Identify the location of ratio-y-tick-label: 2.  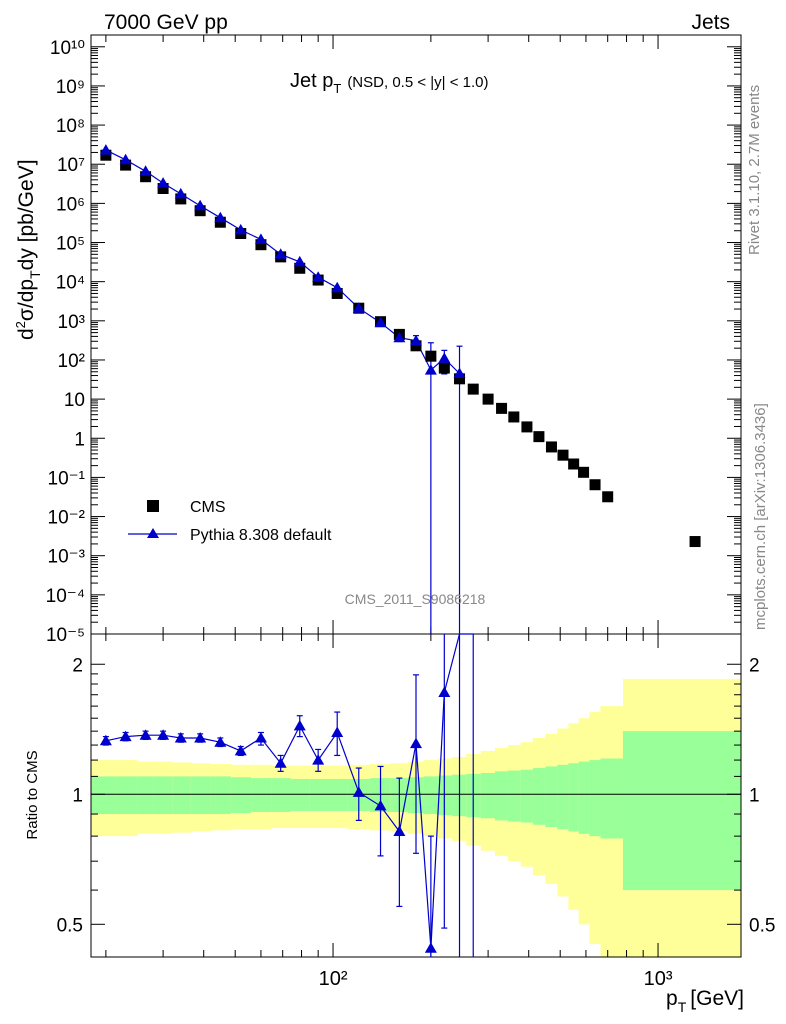
(77, 665).